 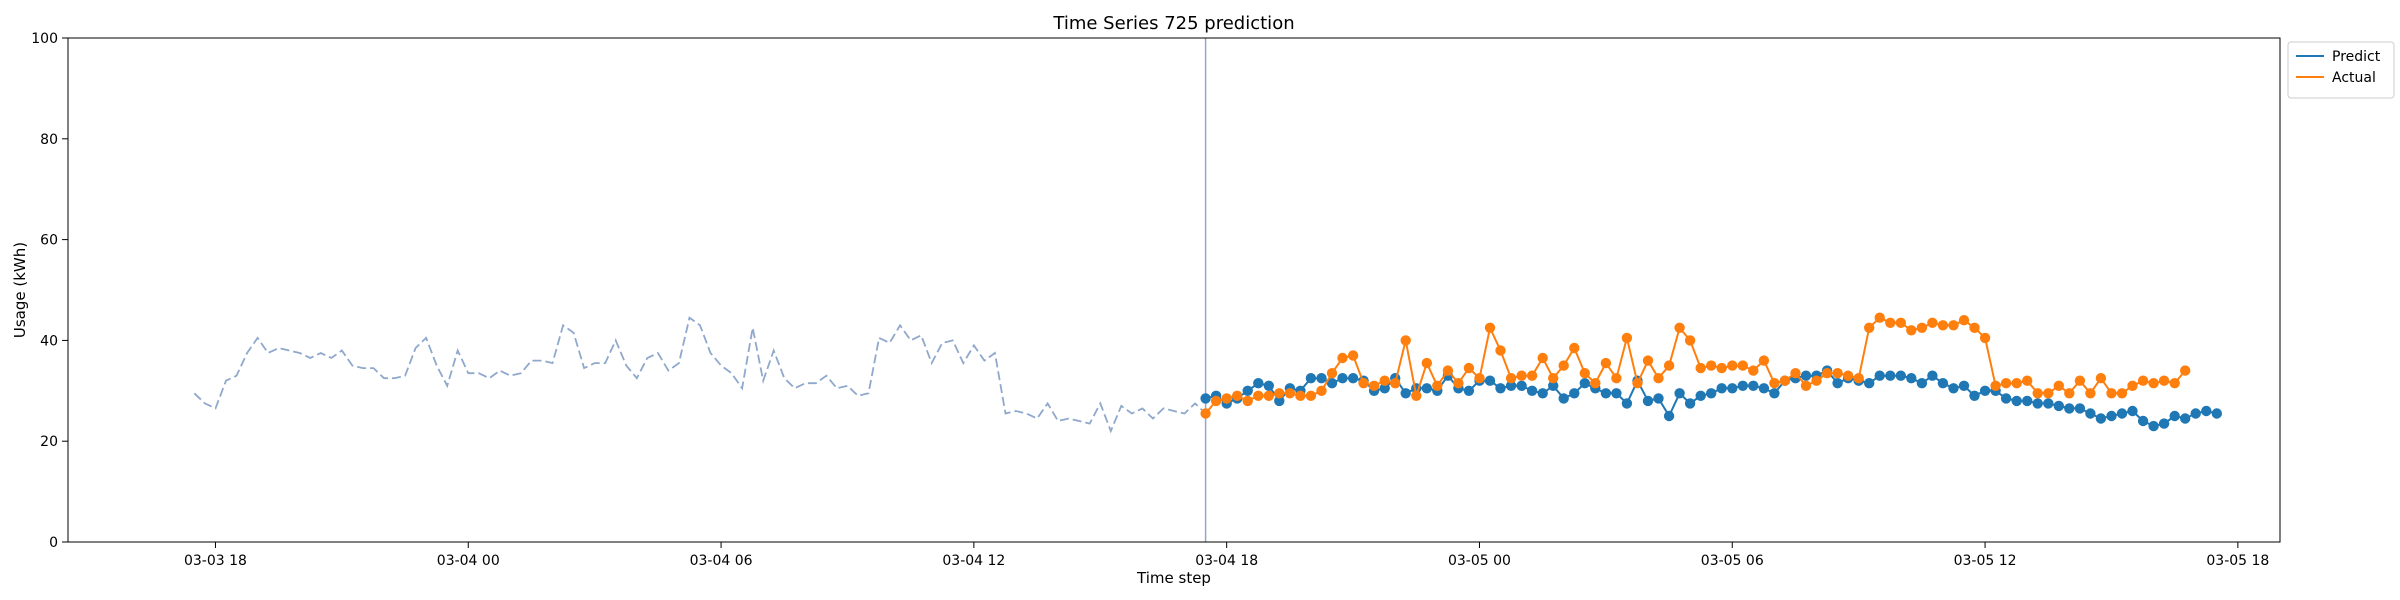 What do you see at coordinates (973, 561) in the screenshot?
I see `x-tick-label: 03-04 12` at bounding box center [973, 561].